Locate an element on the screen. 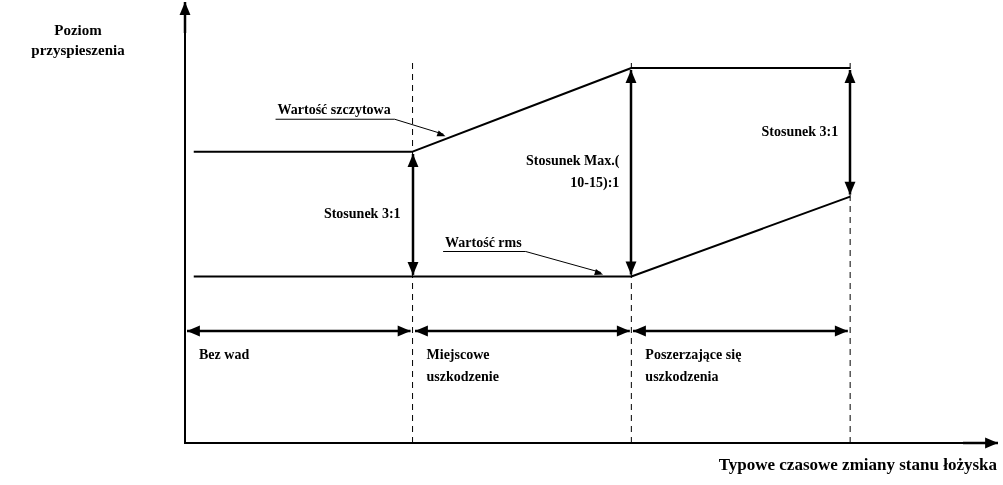 The height and width of the screenshot is (485, 1003). annotation: Stosunek Max.( 10-15):1 is located at coordinates (572, 171).